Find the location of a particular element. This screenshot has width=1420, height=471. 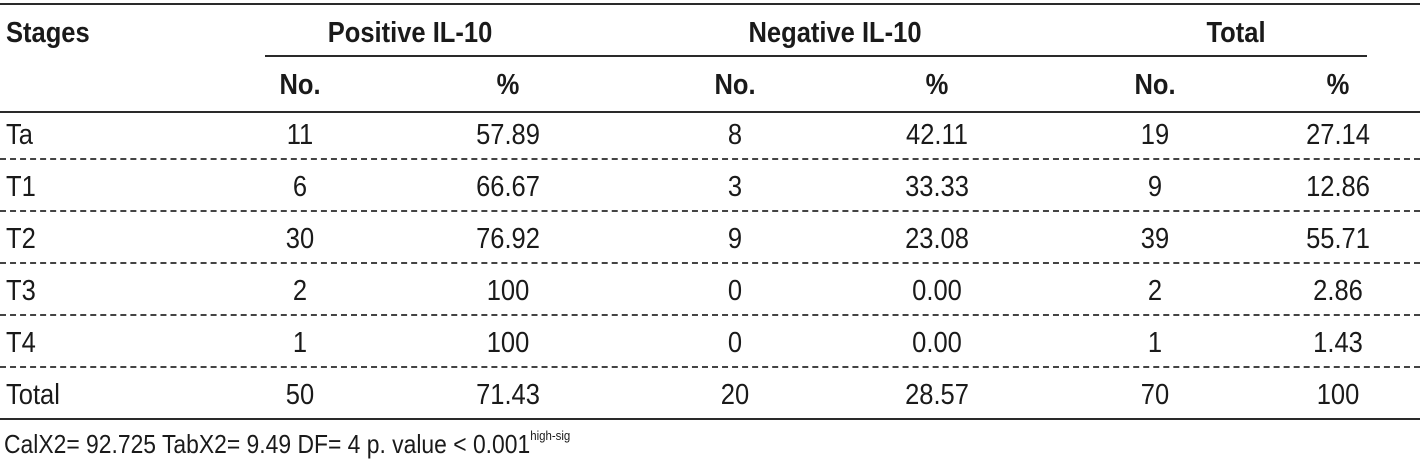

table-cell: 3 is located at coordinates (735, 187).